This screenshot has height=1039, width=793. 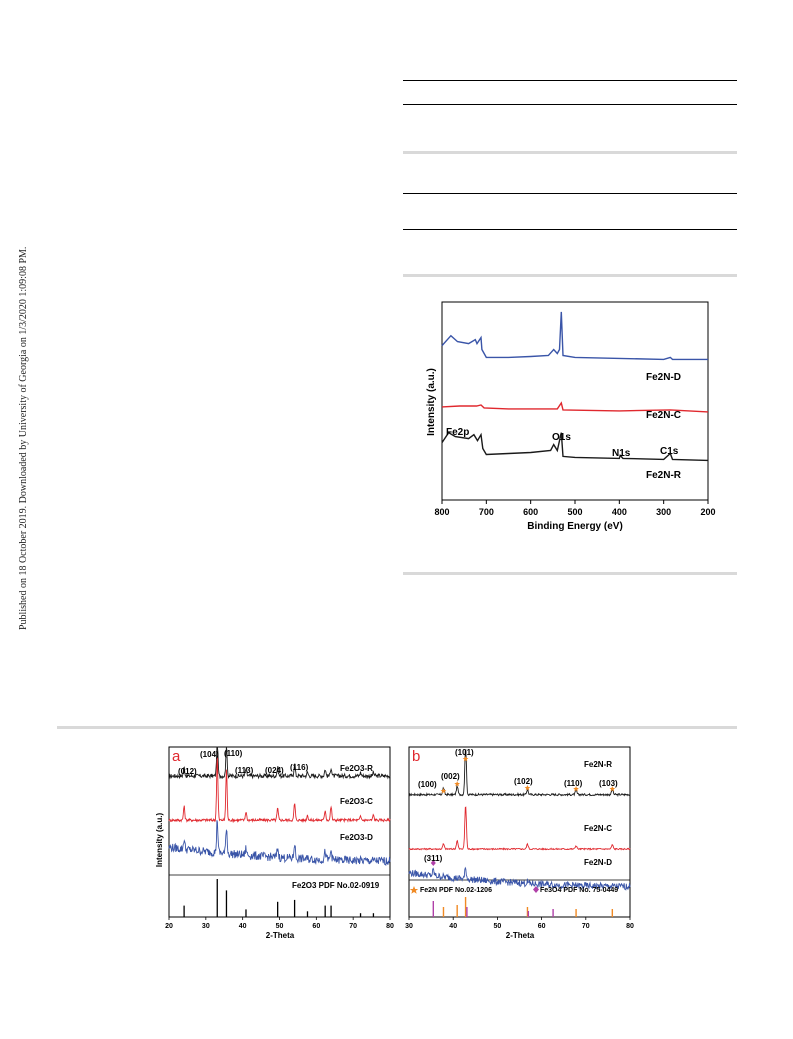 I want to click on xps-x-tick-label: 500, so click(x=574, y=512).